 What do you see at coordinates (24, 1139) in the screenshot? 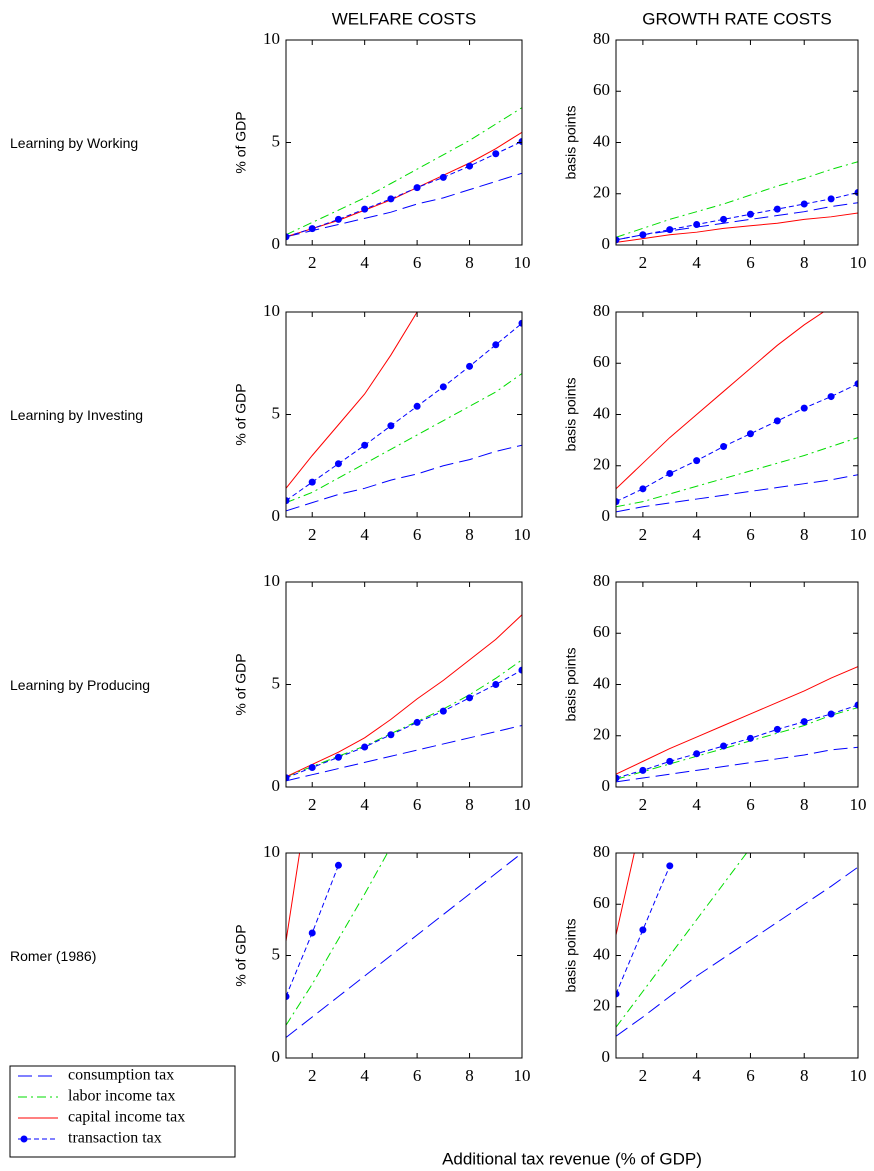
I see `legend-marker` at bounding box center [24, 1139].